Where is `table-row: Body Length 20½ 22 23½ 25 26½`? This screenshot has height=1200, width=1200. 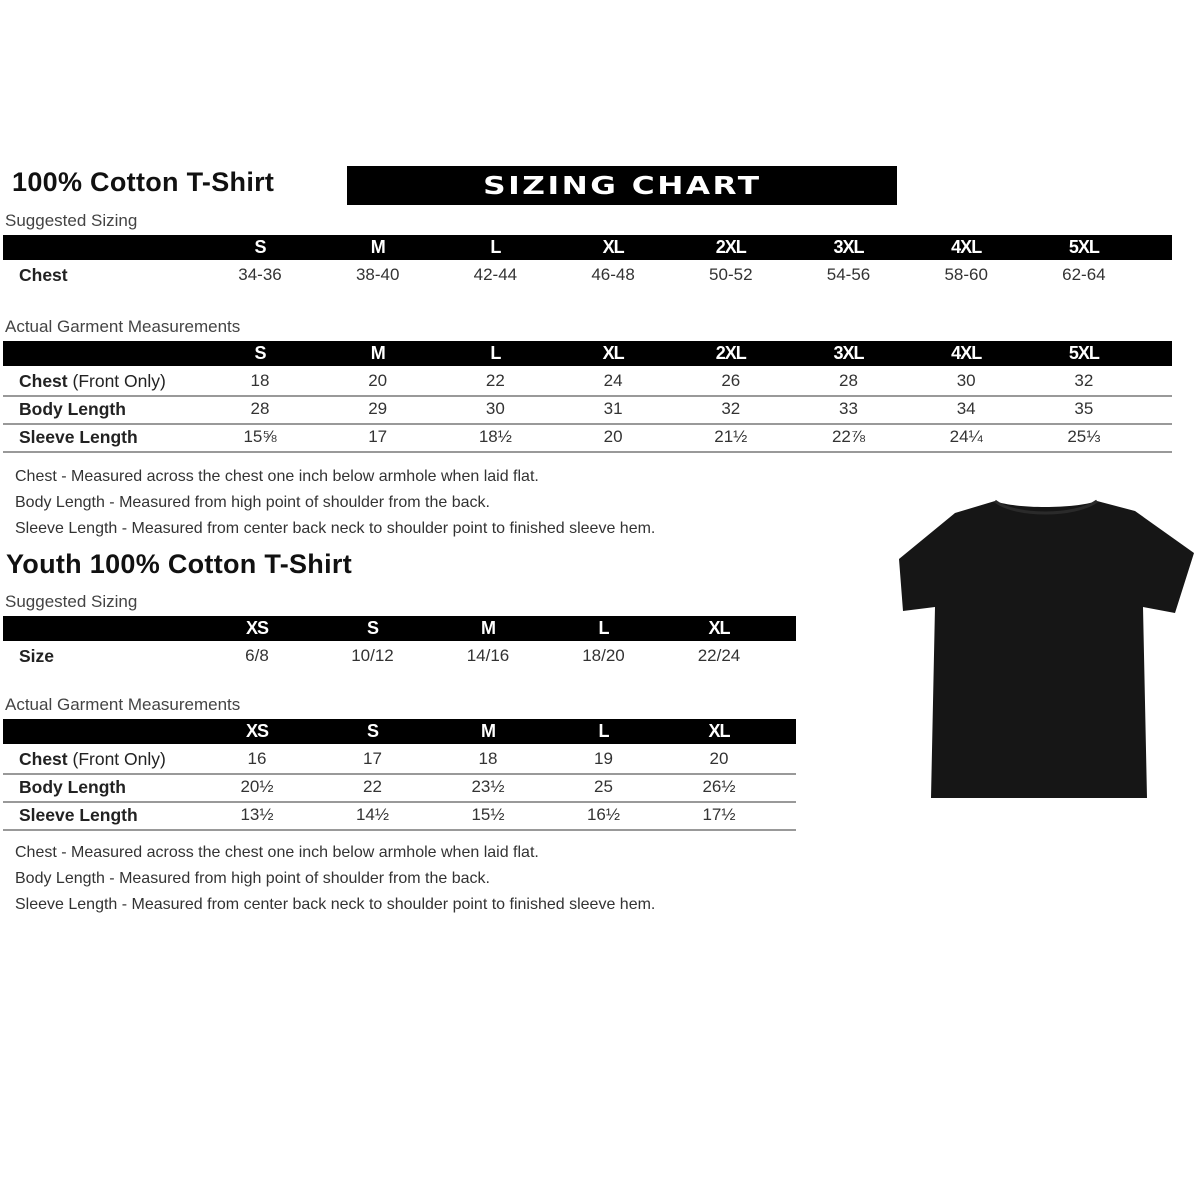
table-row: Body Length 20½ 22 23½ 25 26½ is located at coordinates (399, 787).